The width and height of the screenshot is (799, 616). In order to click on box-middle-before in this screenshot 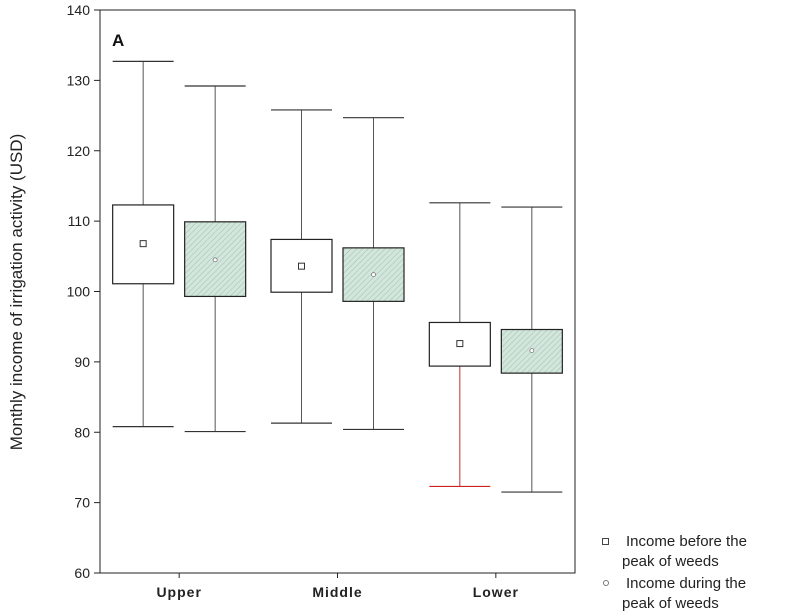, I will do `click(301, 266)`.